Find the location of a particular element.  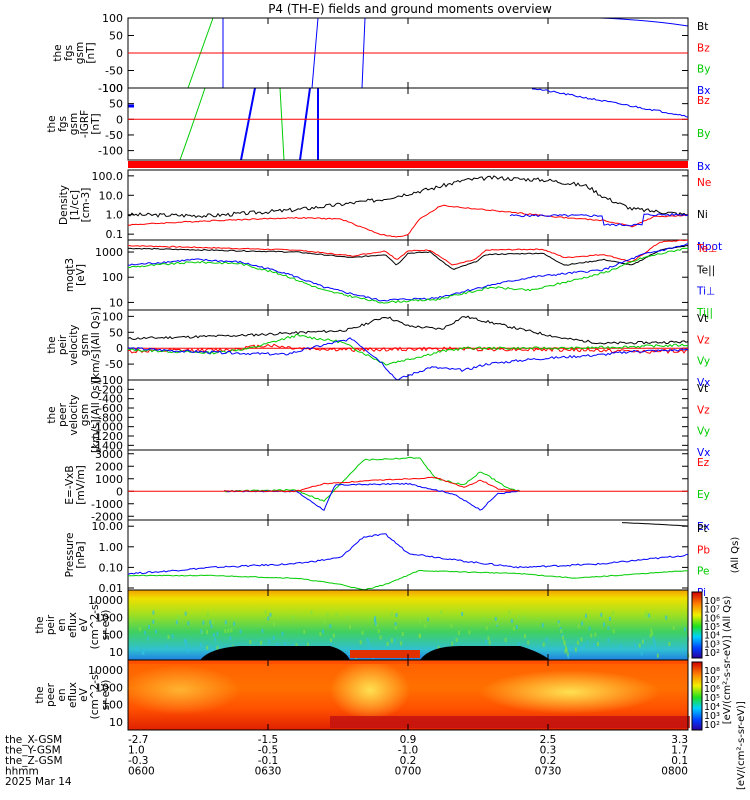

y-tick-label: 100 is located at coordinates (112, 705).